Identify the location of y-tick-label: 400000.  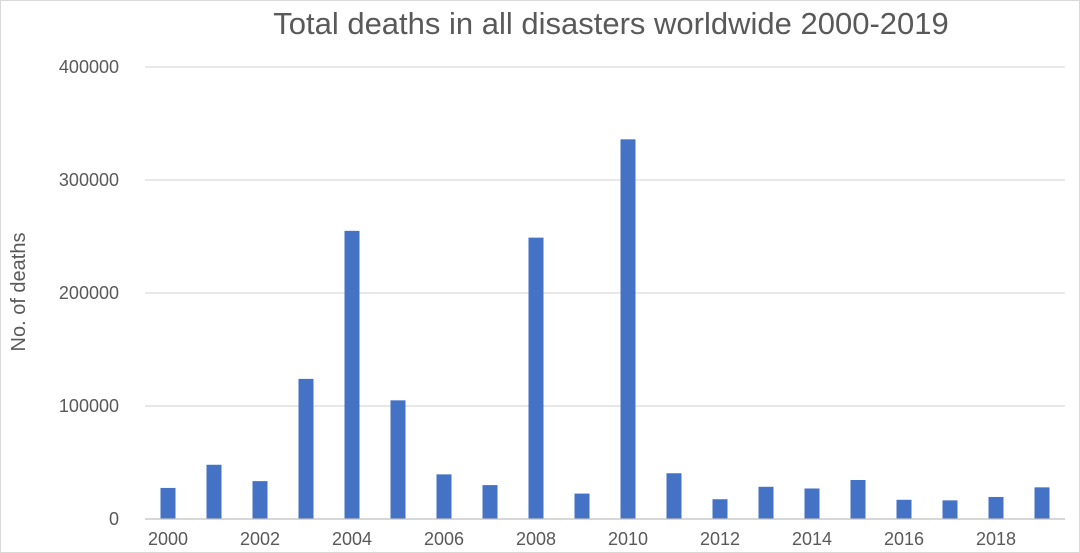
(89, 67).